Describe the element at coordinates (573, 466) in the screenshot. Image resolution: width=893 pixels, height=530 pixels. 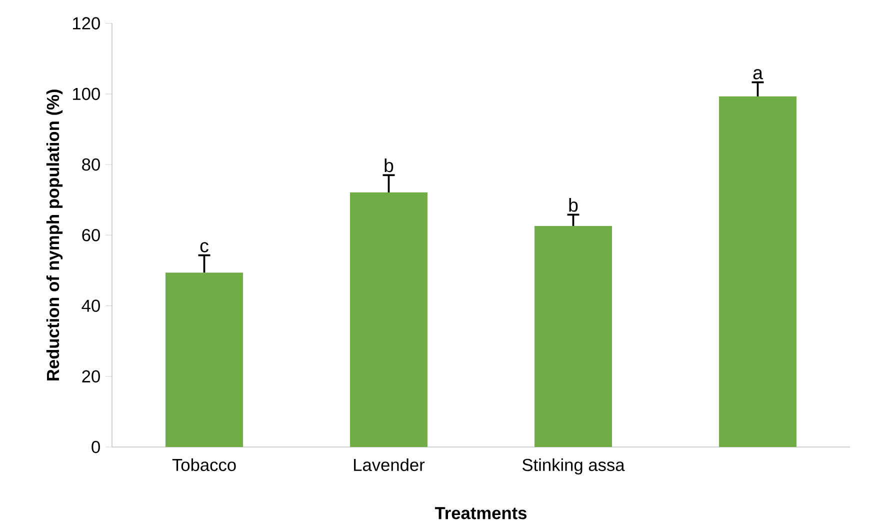
I see `x-tick-label: Stinking assa` at that location.